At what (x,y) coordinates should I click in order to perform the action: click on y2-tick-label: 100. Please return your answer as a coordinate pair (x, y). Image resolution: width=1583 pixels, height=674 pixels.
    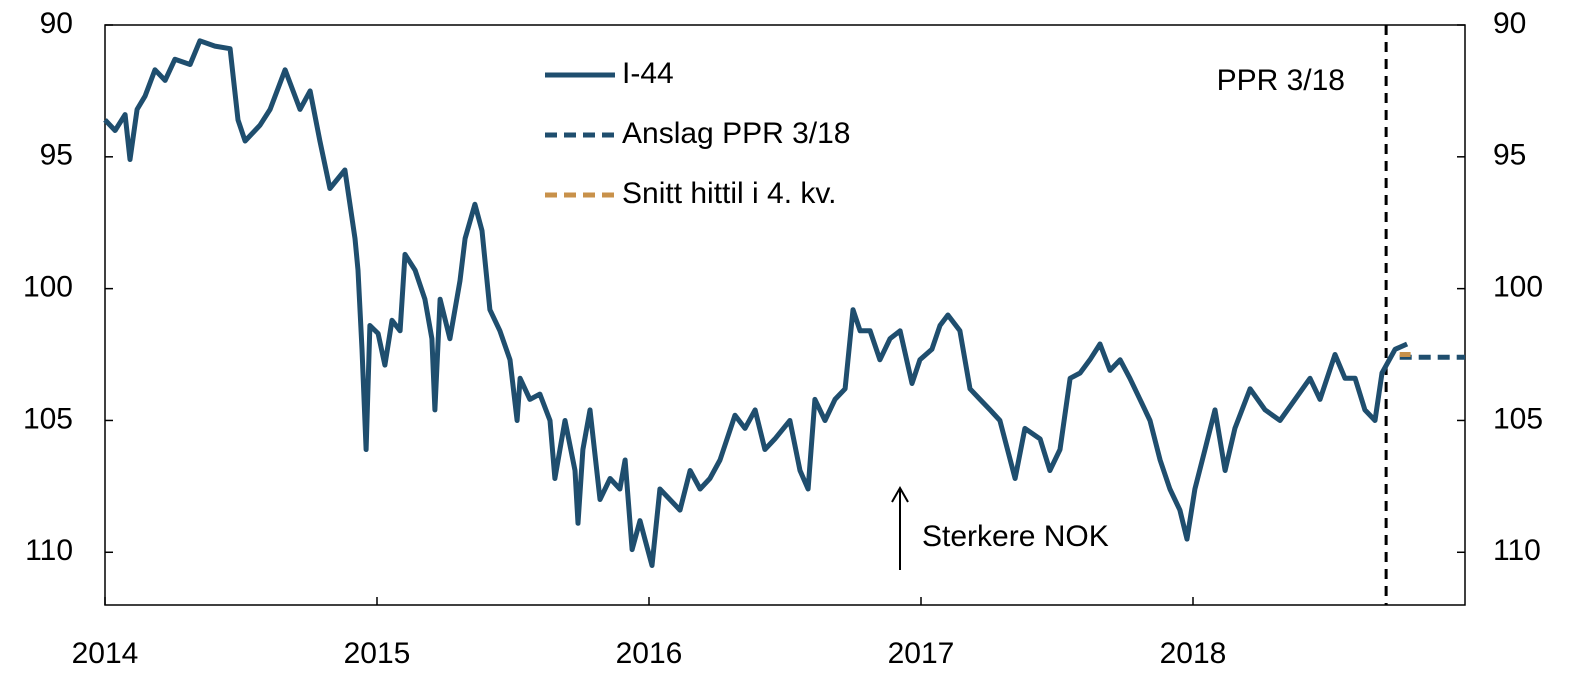
    Looking at the image, I should click on (1518, 287).